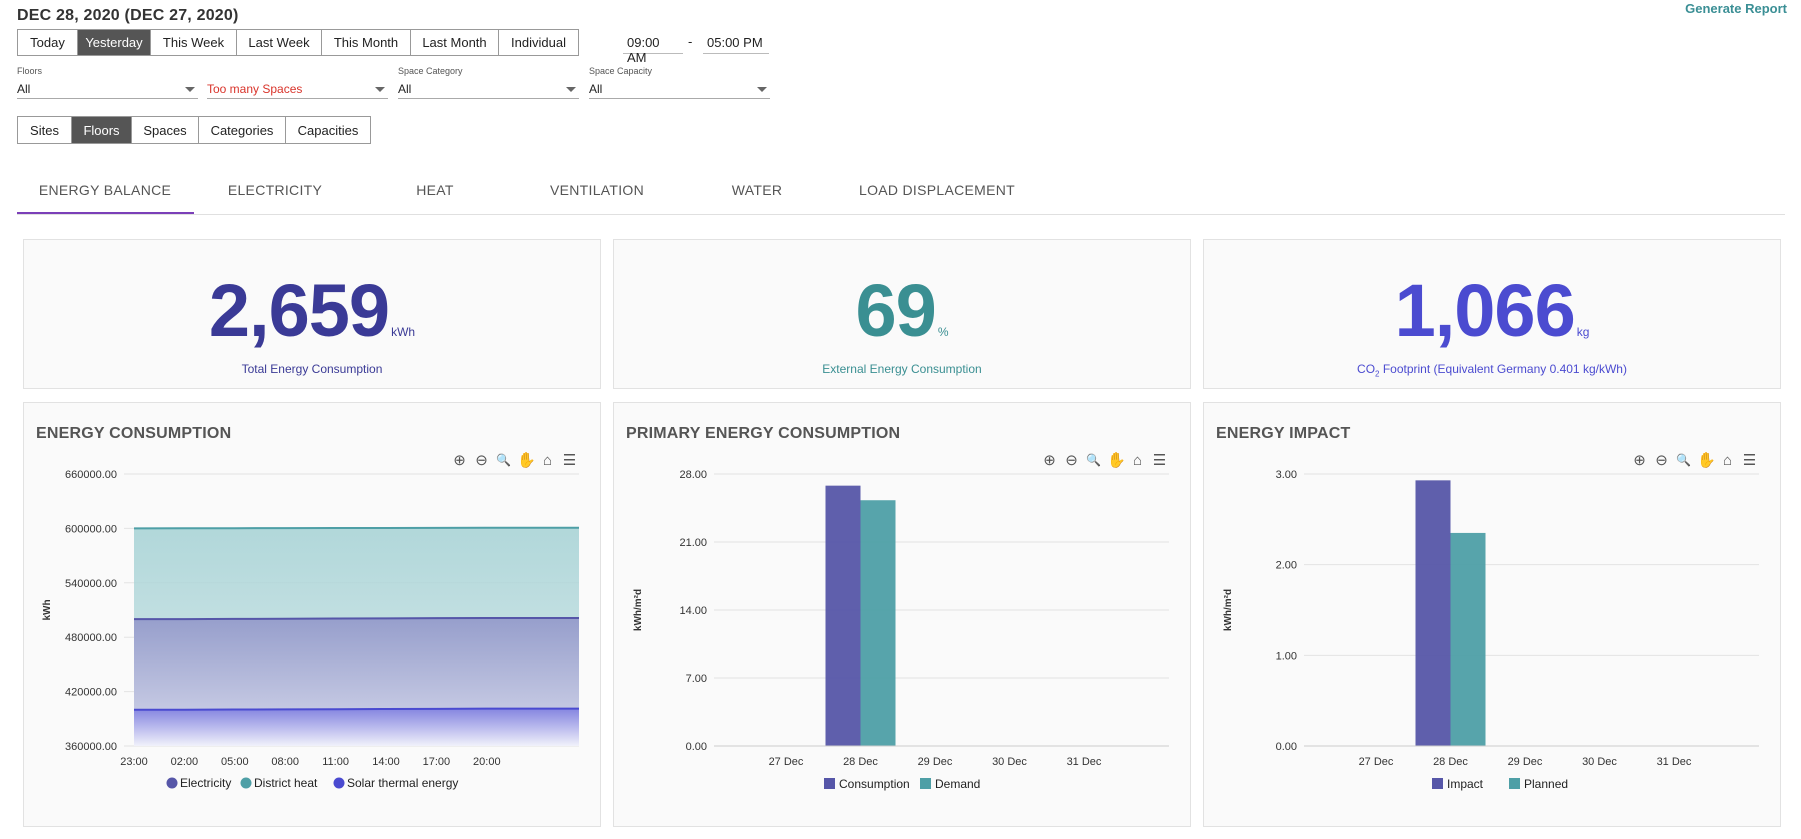  Describe the element at coordinates (1084, 762) in the screenshot. I see `x-tick-label: 31 Dec` at that location.